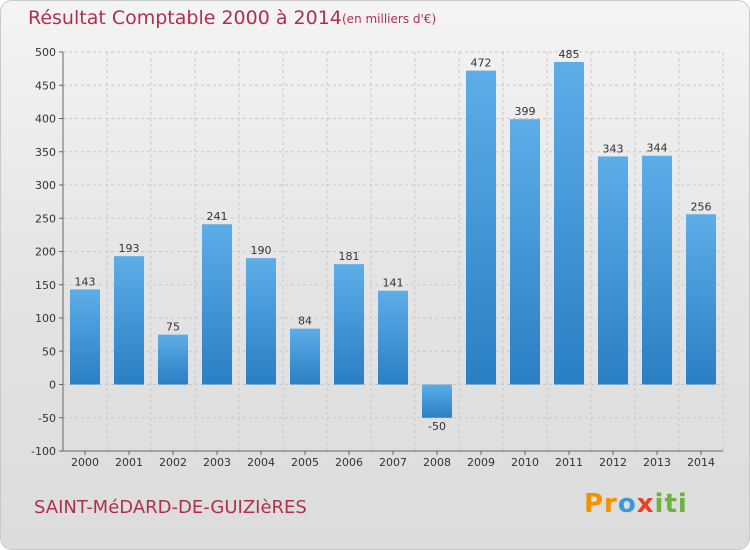 The image size is (750, 550). I want to click on x-tick-label: 2012, so click(613, 462).